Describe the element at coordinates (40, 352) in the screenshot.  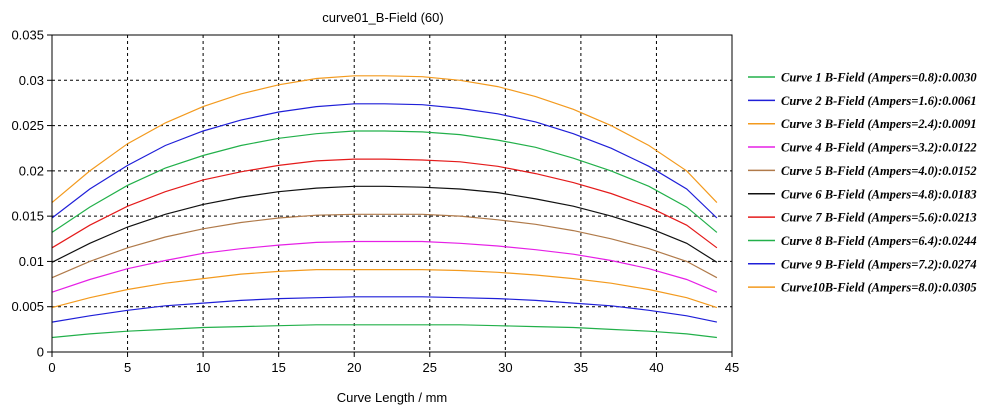
I see `y-tick-label: 0` at that location.